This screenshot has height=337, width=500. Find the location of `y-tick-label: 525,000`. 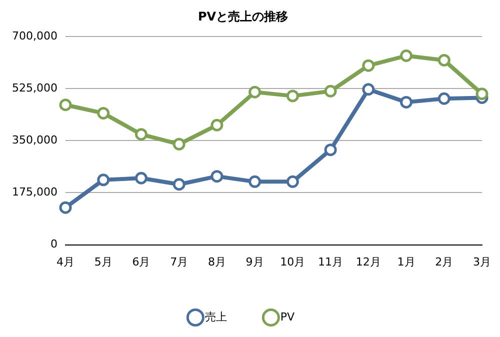

y-tick-label: 525,000 is located at coordinates (35, 87).